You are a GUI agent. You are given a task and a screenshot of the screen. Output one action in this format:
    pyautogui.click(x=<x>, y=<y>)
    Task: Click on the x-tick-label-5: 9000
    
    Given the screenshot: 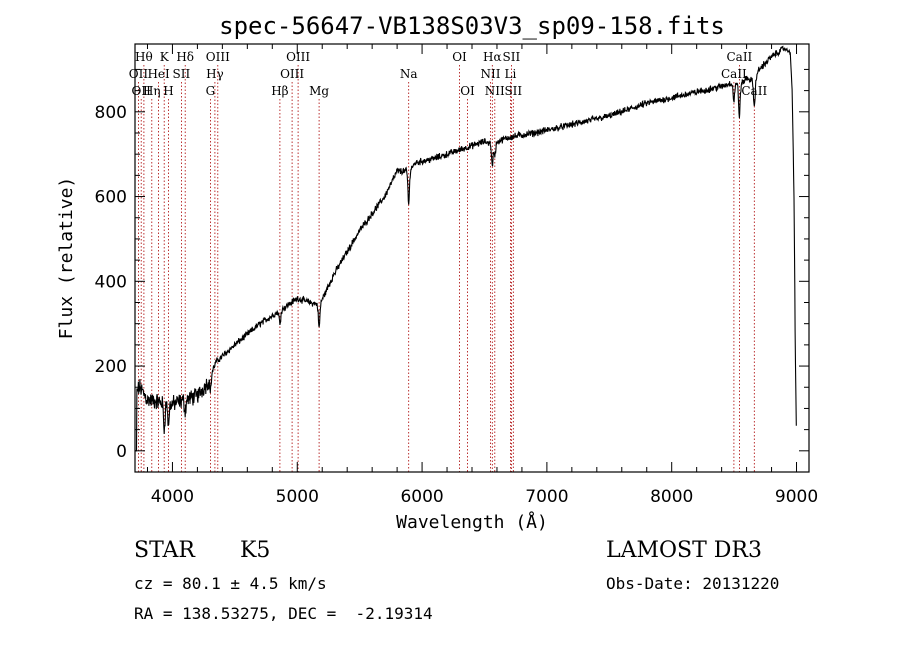 What is the action you would take?
    pyautogui.click(x=796, y=497)
    